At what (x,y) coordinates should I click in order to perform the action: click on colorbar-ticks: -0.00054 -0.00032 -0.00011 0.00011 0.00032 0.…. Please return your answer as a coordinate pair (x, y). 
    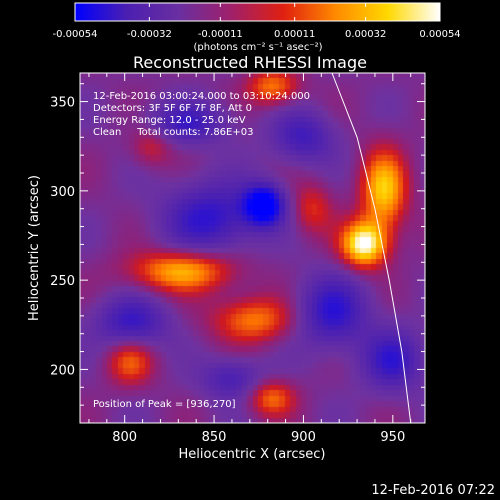
    Looking at the image, I should click on (257, 21).